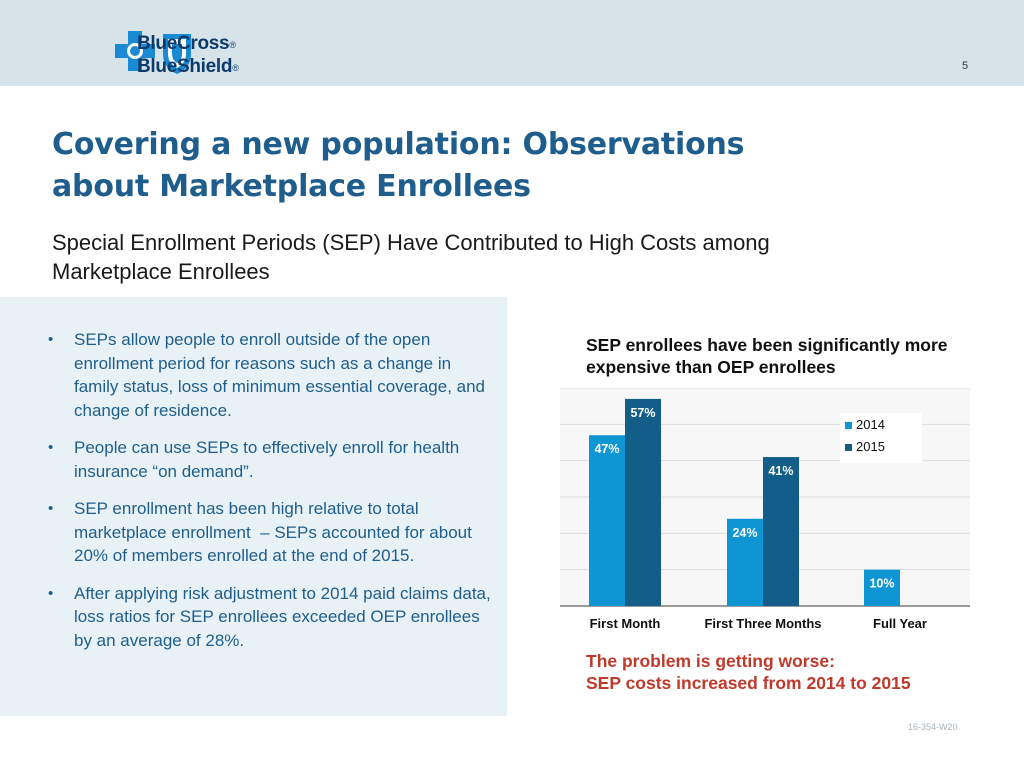 The image size is (1024, 768). I want to click on page-title-line-2: about Marketplace Enrollees, so click(291, 186).